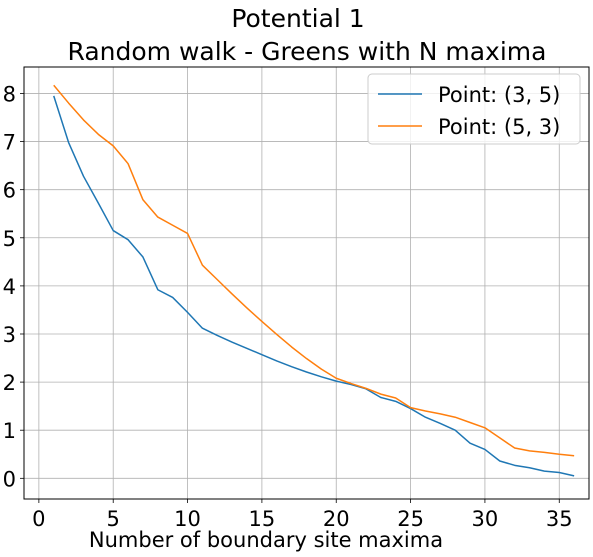 This screenshot has width=593, height=557. I want to click on x-tick-label: 15, so click(262, 519).